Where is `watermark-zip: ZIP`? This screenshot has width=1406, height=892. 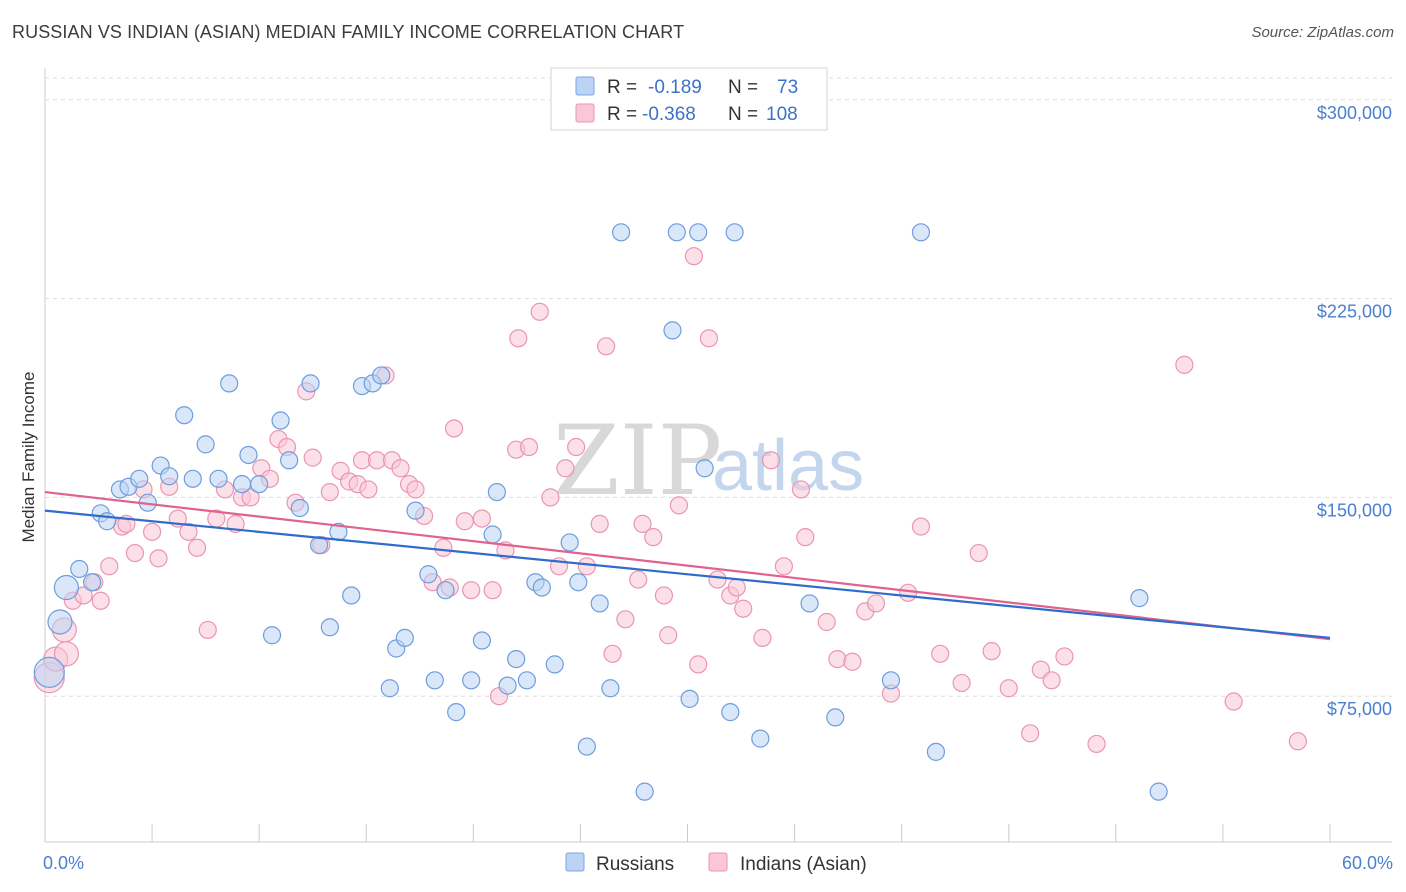 watermark-zip: ZIP is located at coordinates (637, 461).